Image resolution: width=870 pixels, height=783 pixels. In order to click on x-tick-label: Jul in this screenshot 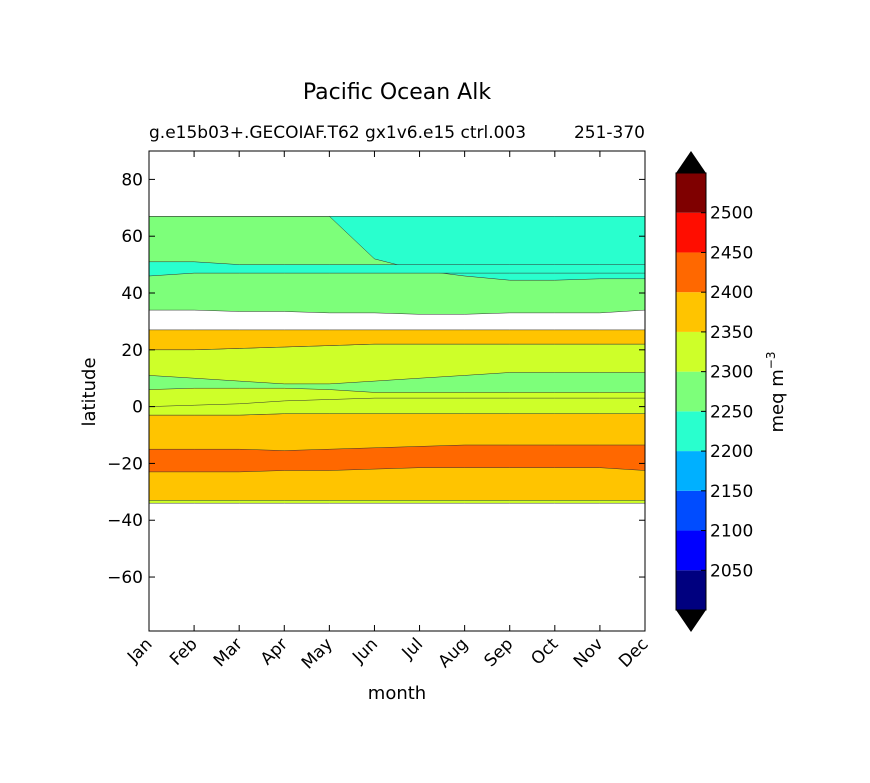, I will do `click(412, 648)`.